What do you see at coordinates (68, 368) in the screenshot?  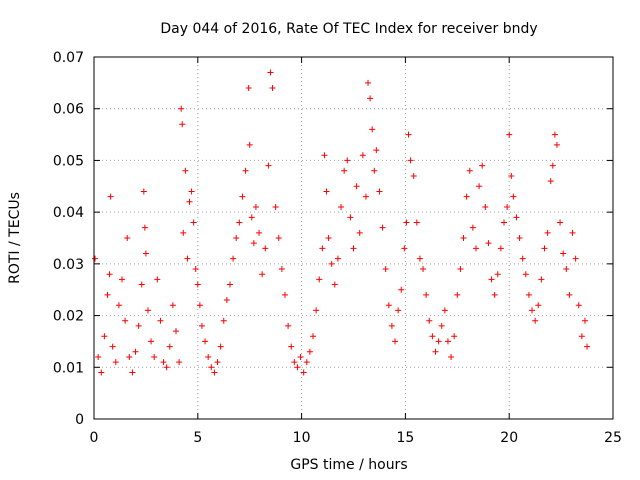 I see `y-tick-label: 0.01` at bounding box center [68, 368].